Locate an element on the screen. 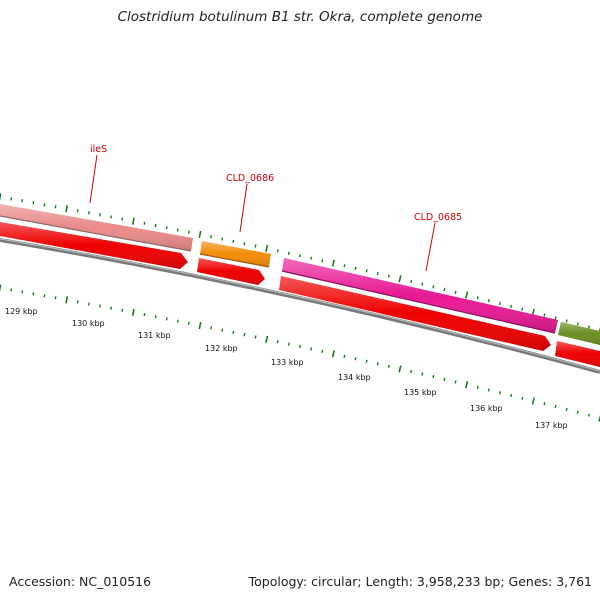  cds-arrow-next-shade is located at coordinates (577, 354).